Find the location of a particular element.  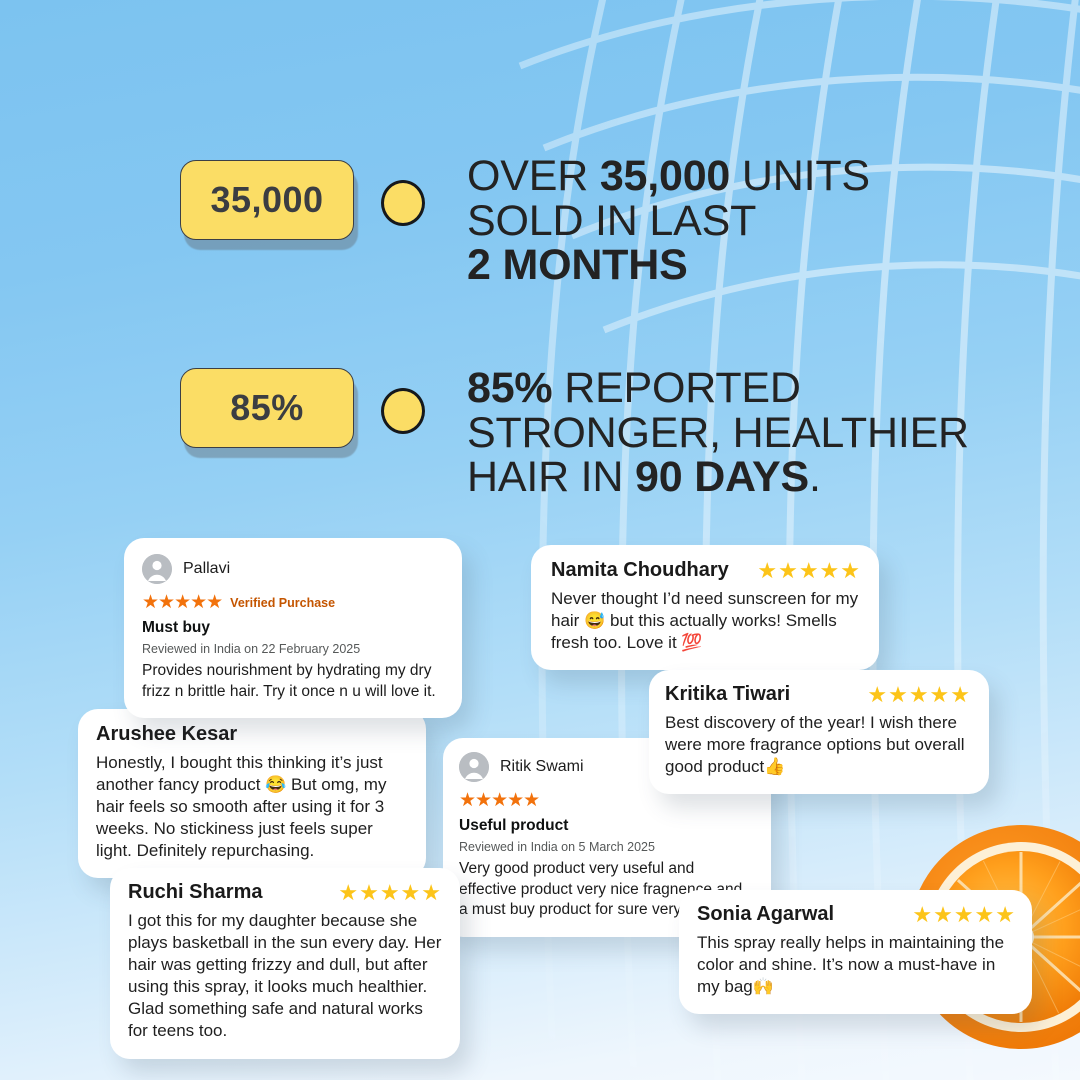

review-header: Kritika Tiwari ★★★★★ is located at coordinates (818, 694).